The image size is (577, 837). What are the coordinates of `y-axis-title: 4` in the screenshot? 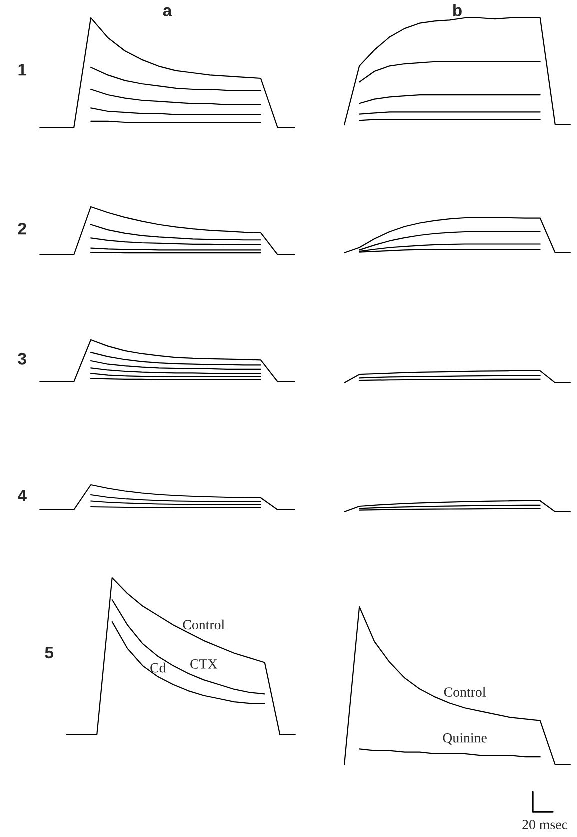 It's located at (22, 496).